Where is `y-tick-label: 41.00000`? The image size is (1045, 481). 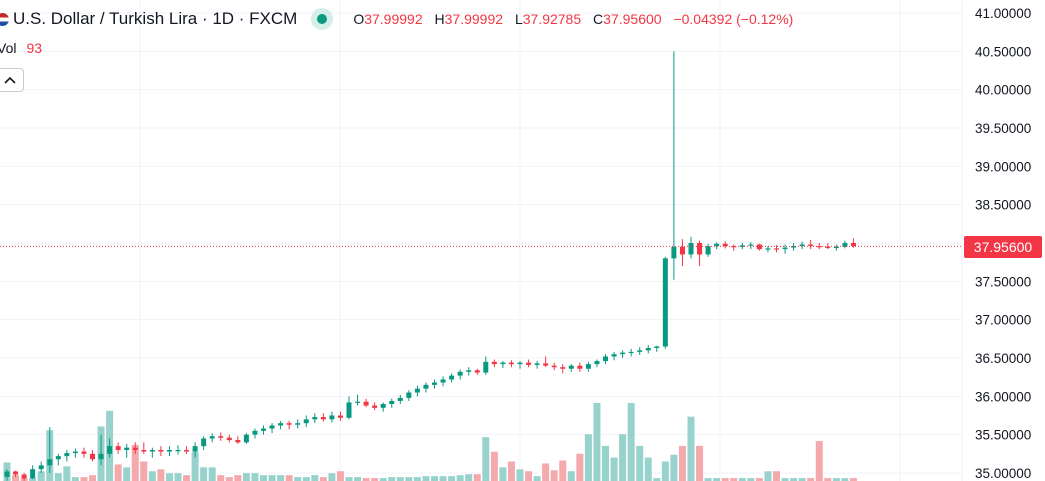 y-tick-label: 41.00000 is located at coordinates (1003, 13).